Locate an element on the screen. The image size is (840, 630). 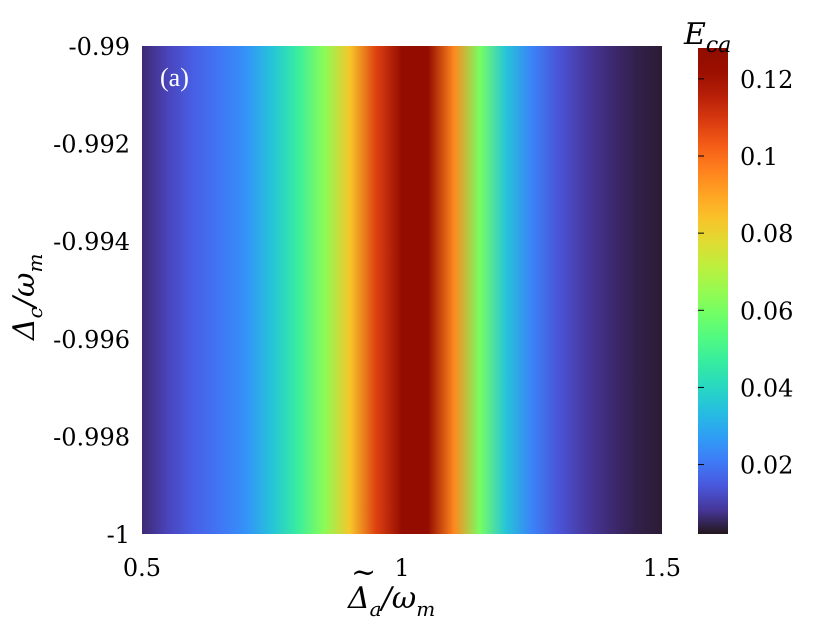
x-tick-label: 1 is located at coordinates (401, 568).